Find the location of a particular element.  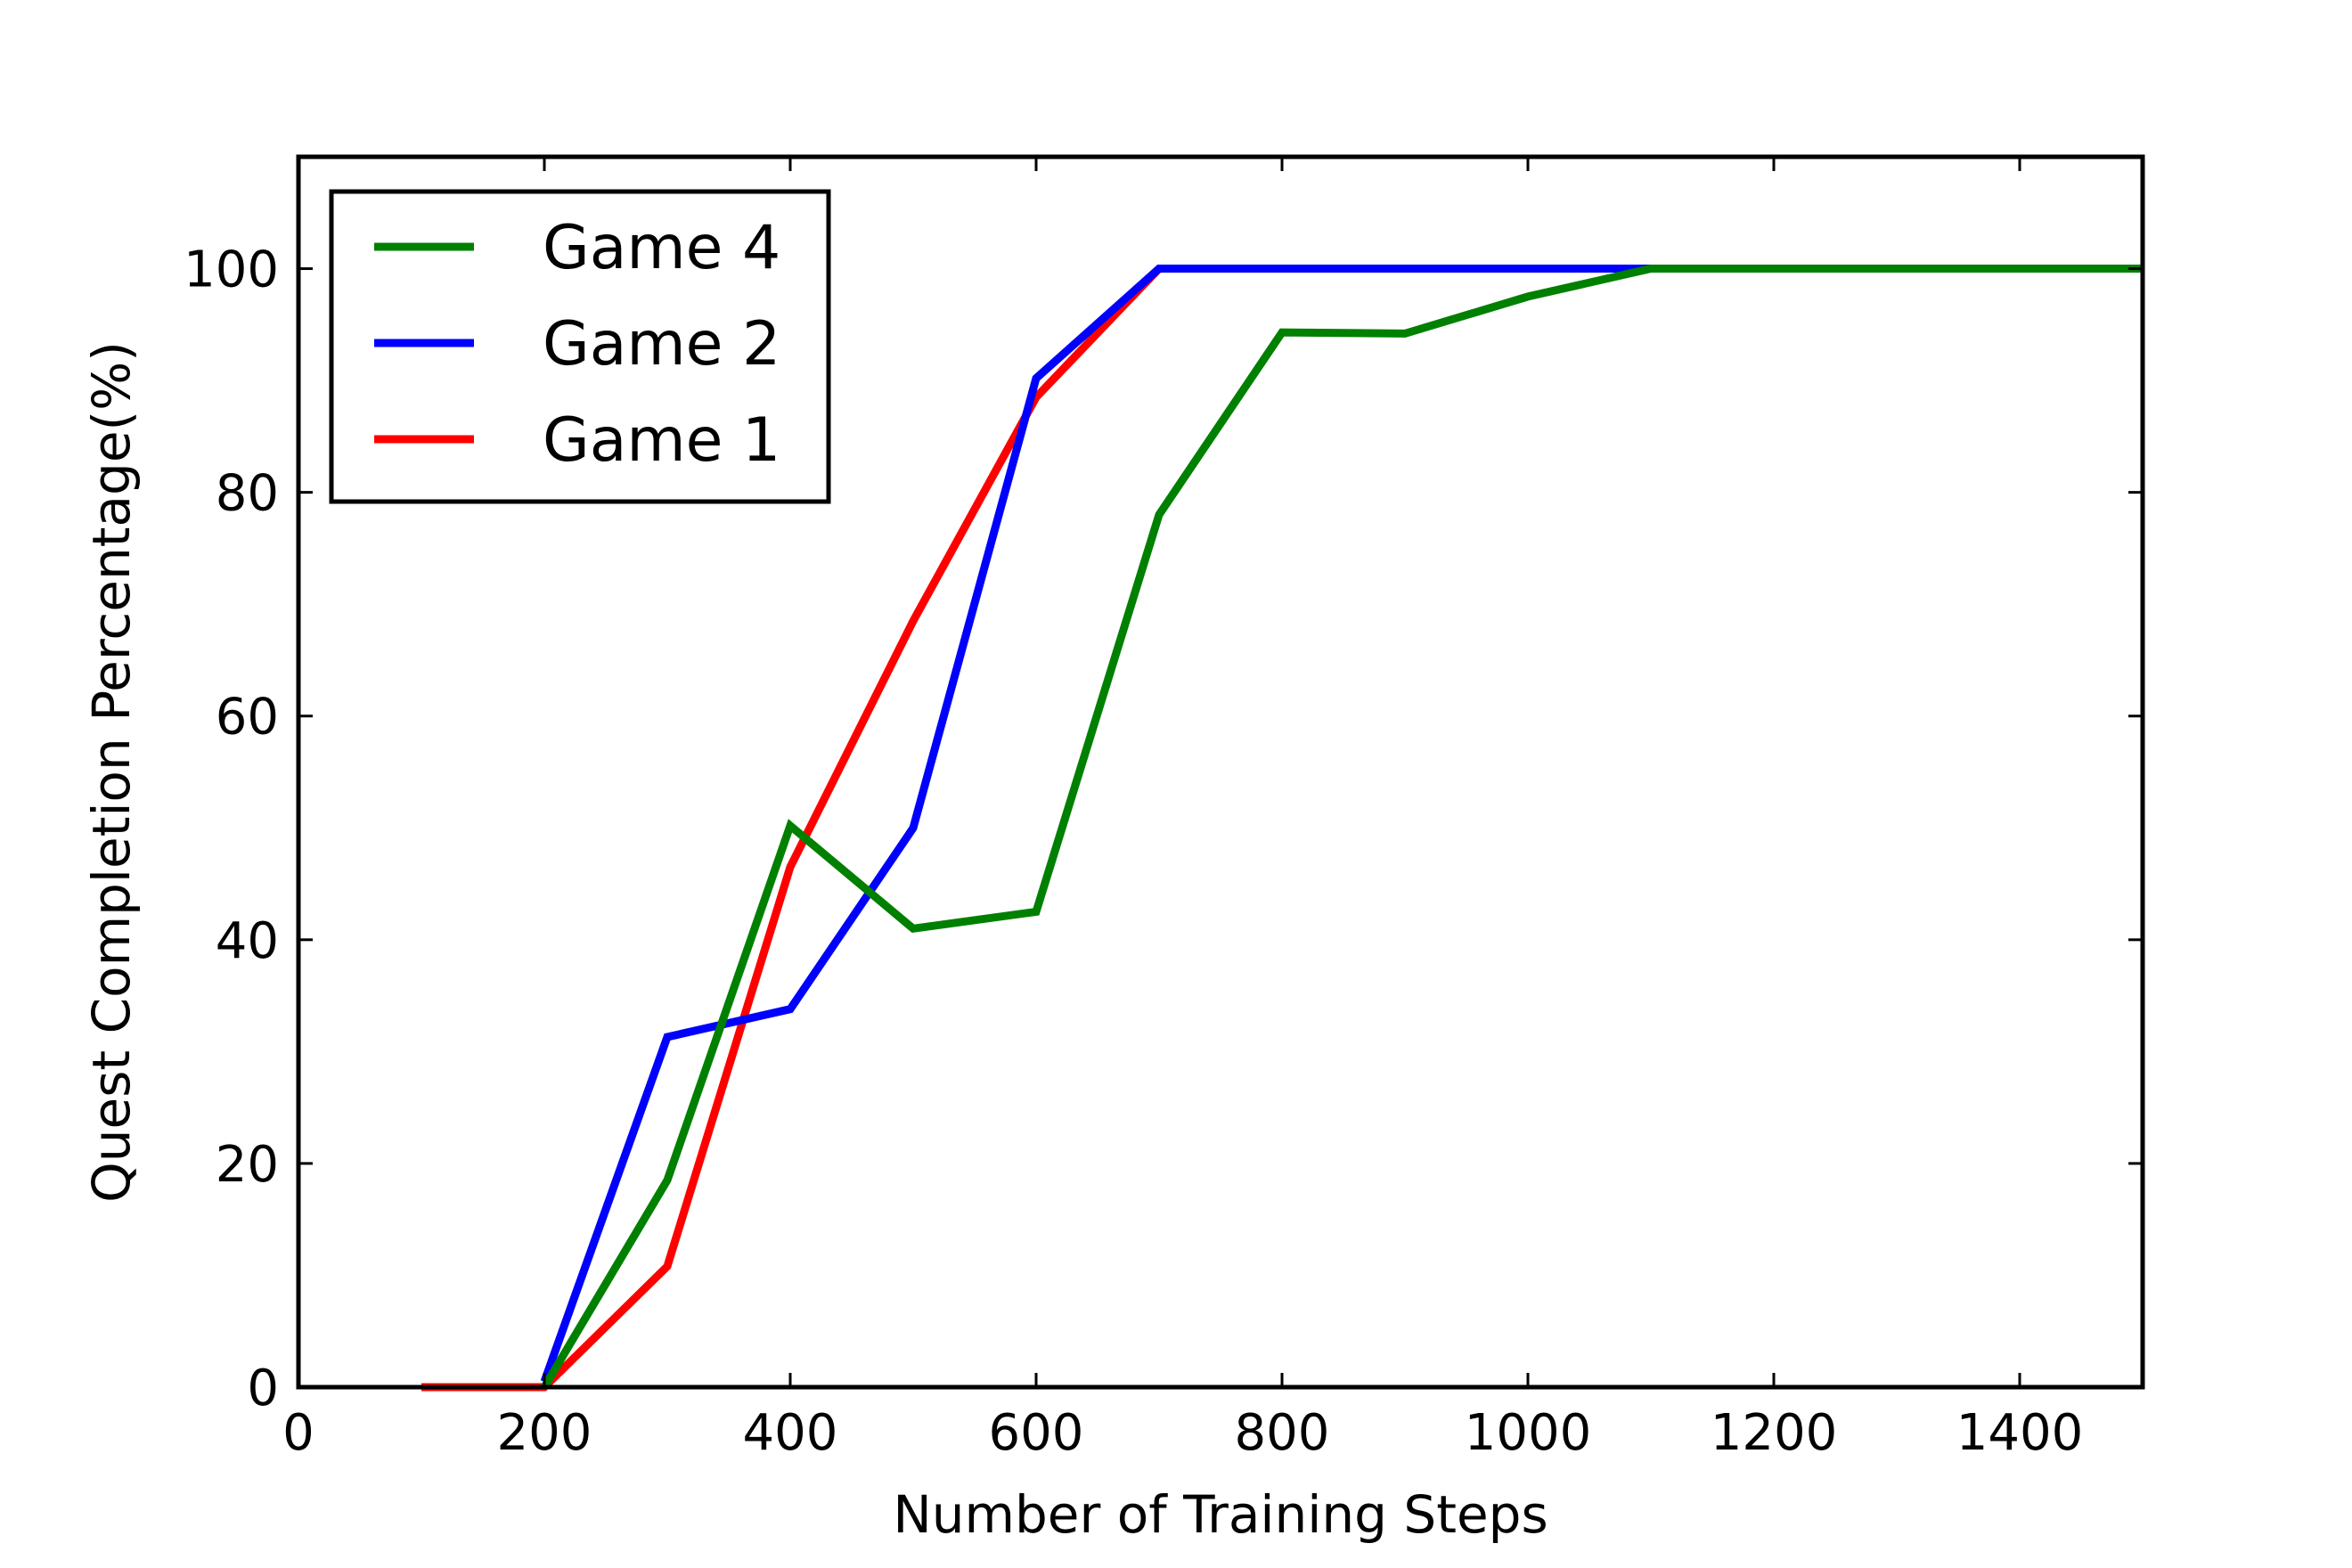

legend: Game 4 Game 2 Game 1 is located at coordinates (580, 346).